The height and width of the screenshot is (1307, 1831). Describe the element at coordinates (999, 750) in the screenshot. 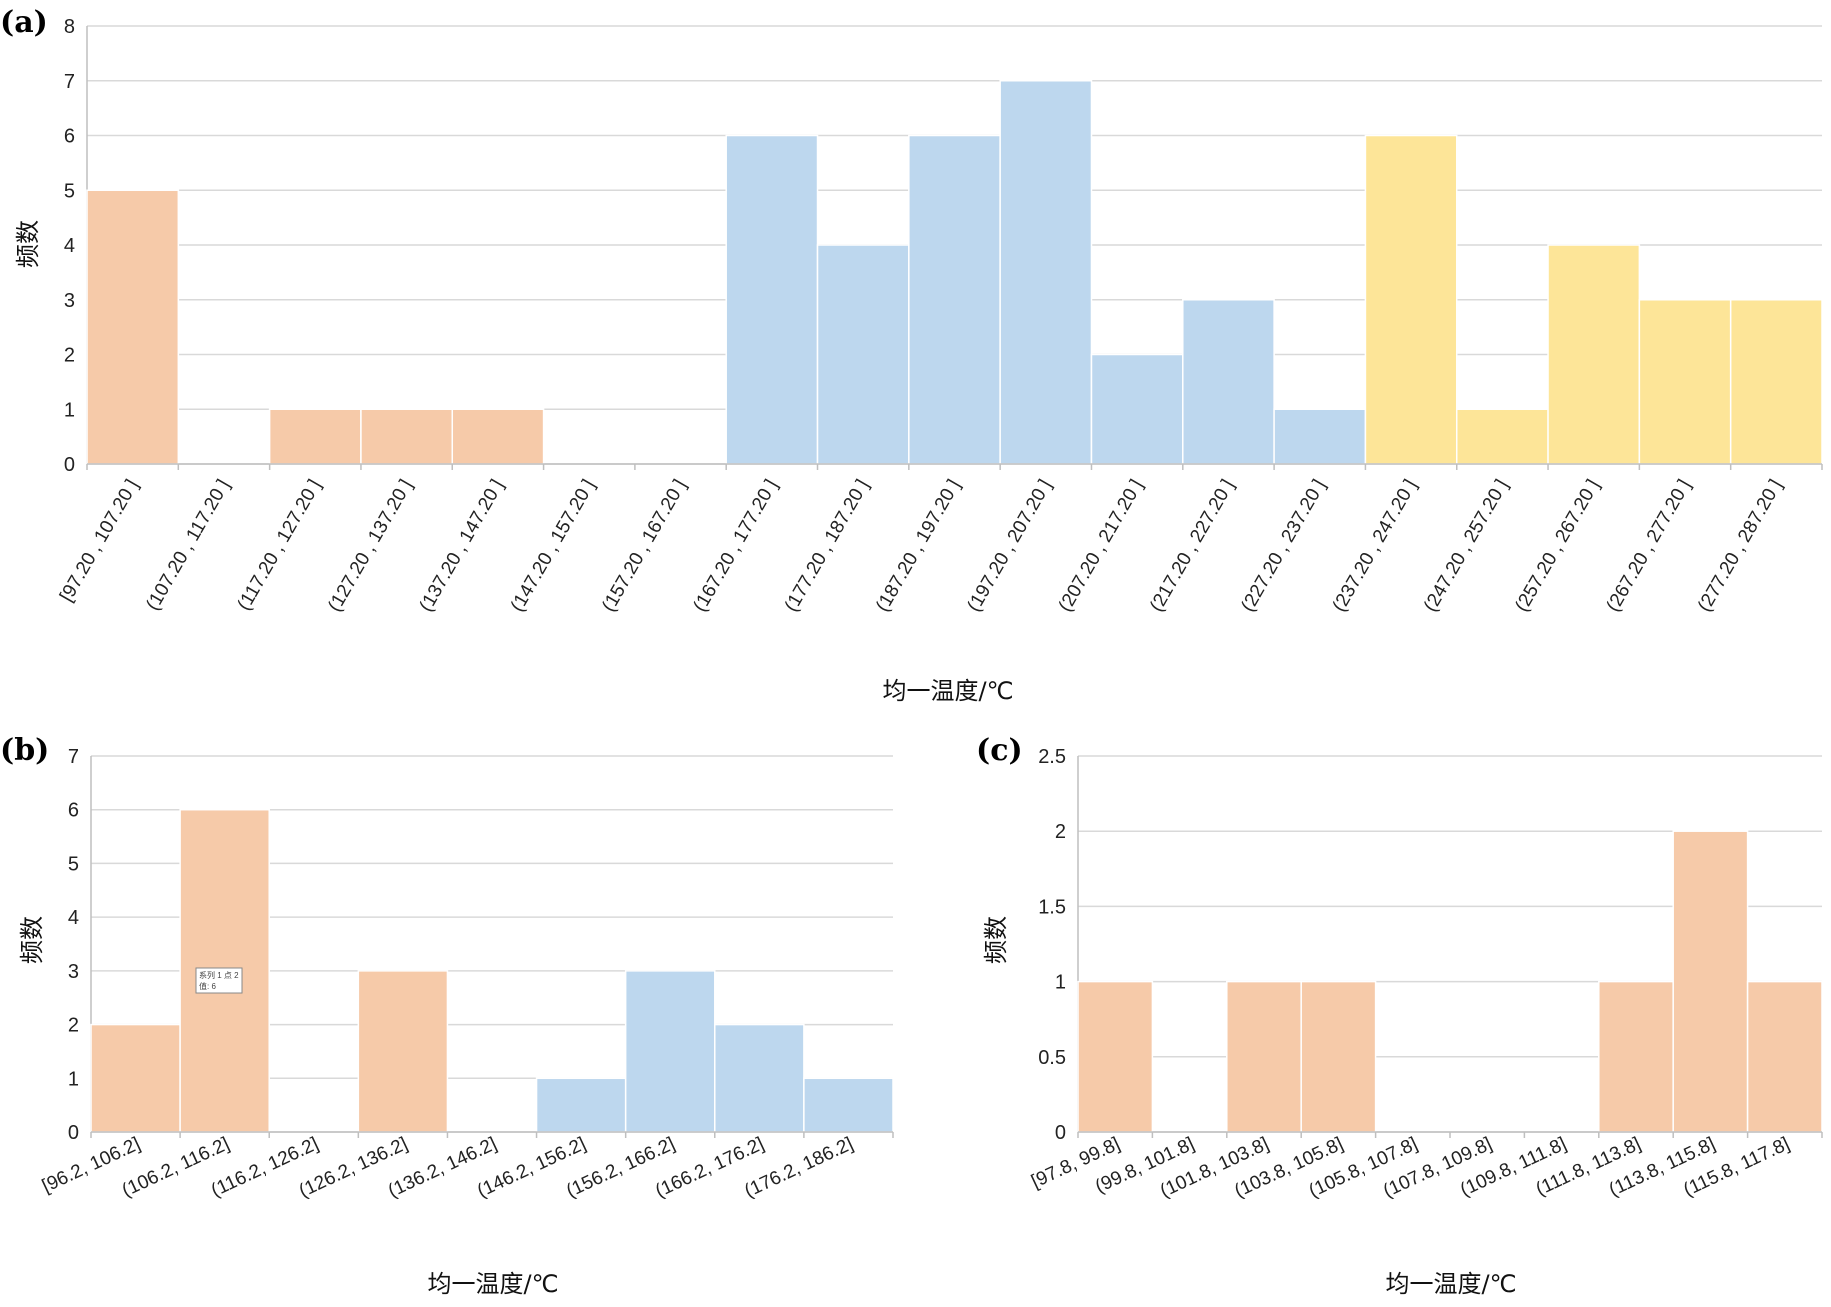

I see `panel-c-label: (c)` at that location.